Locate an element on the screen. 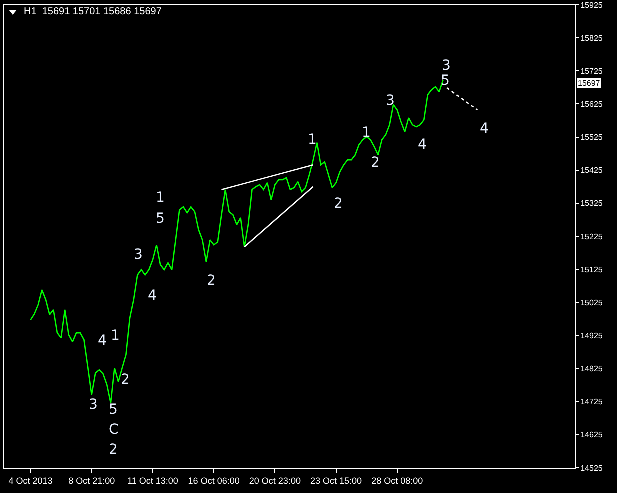  y-tick-label: 14625 is located at coordinates (592, 435).